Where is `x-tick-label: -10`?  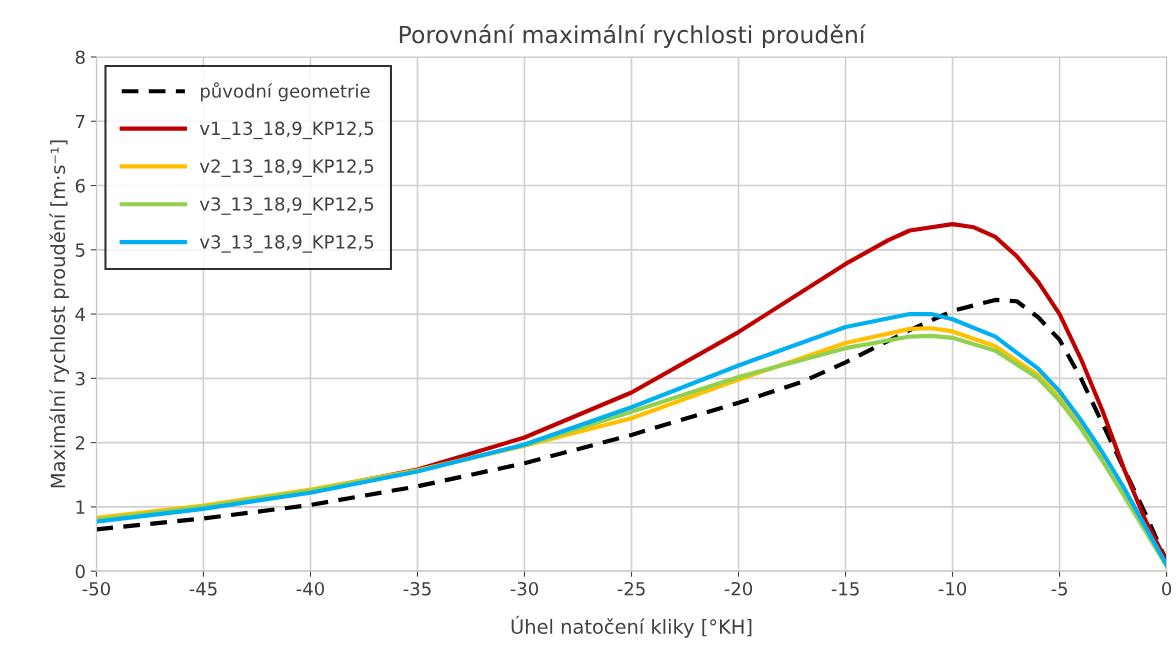
x-tick-label: -10 is located at coordinates (952, 588).